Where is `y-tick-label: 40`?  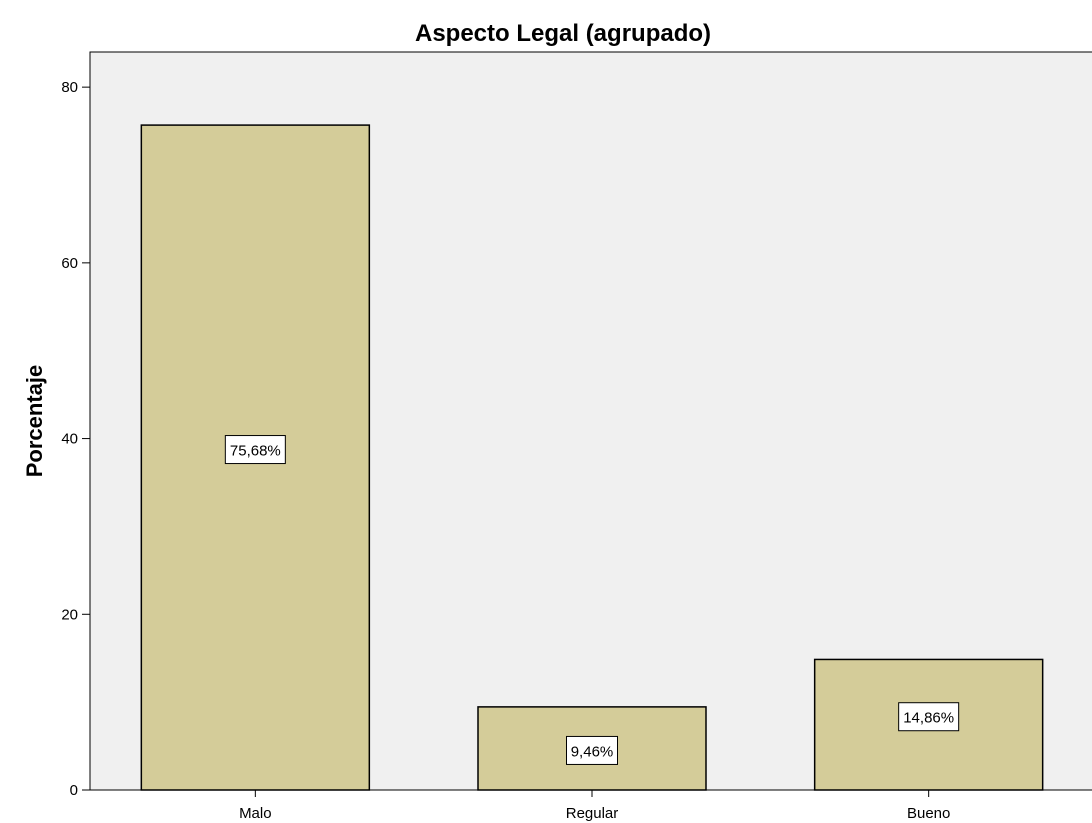
y-tick-label: 40 is located at coordinates (69, 439).